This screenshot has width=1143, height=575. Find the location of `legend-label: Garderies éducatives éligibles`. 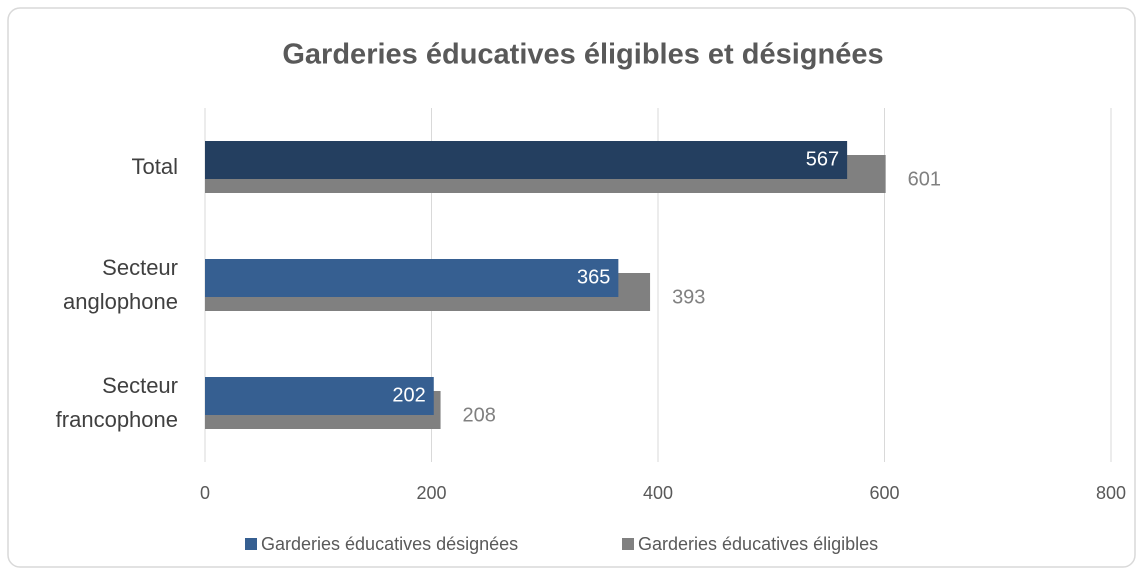

legend-label: Garderies éducatives éligibles is located at coordinates (758, 544).